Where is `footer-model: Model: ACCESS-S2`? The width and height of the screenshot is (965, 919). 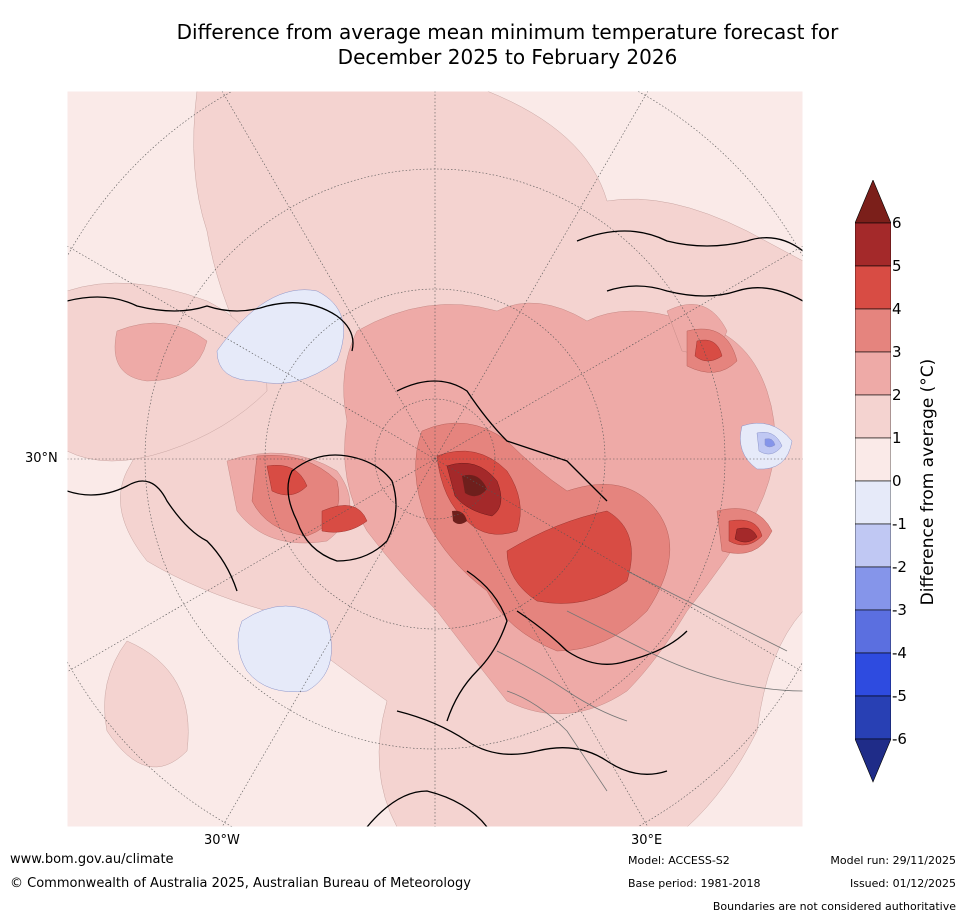
footer-model: Model: ACCESS-S2 is located at coordinates (679, 860).